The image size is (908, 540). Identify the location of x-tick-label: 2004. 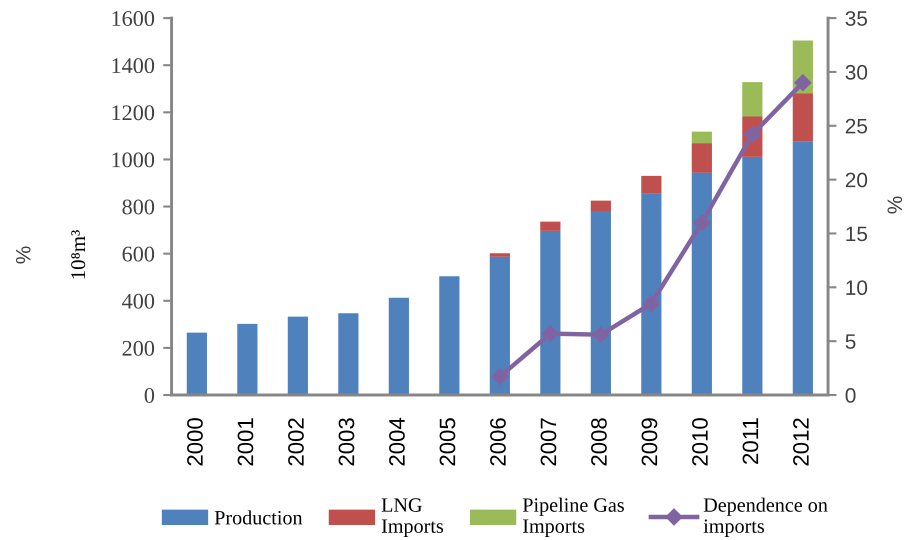
(397, 442).